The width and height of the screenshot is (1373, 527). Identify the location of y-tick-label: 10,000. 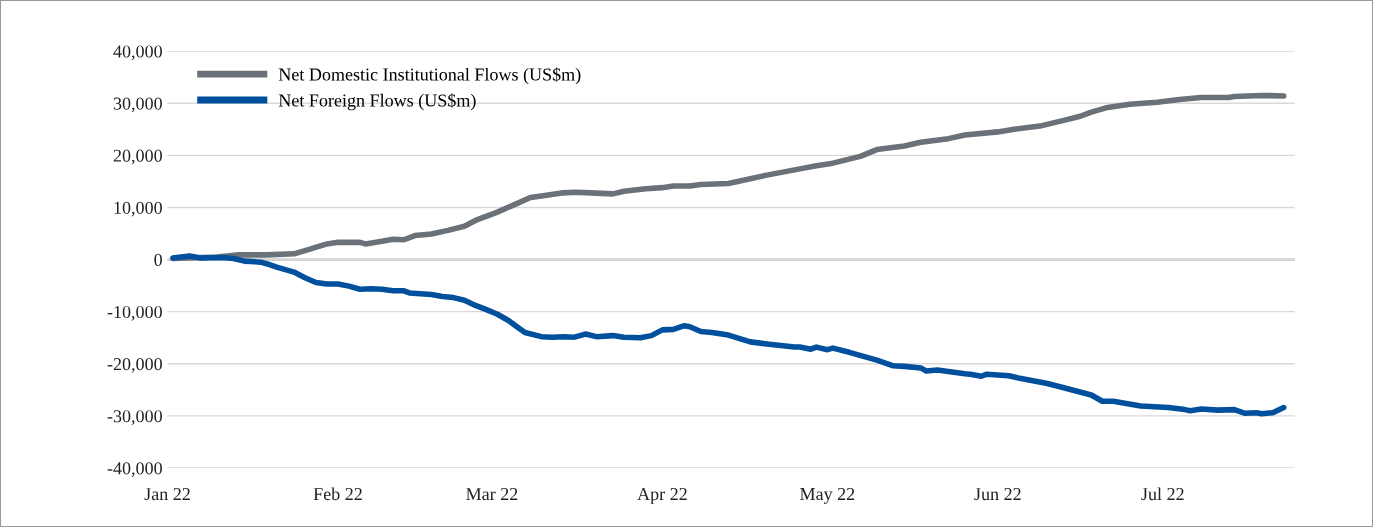
(138, 209).